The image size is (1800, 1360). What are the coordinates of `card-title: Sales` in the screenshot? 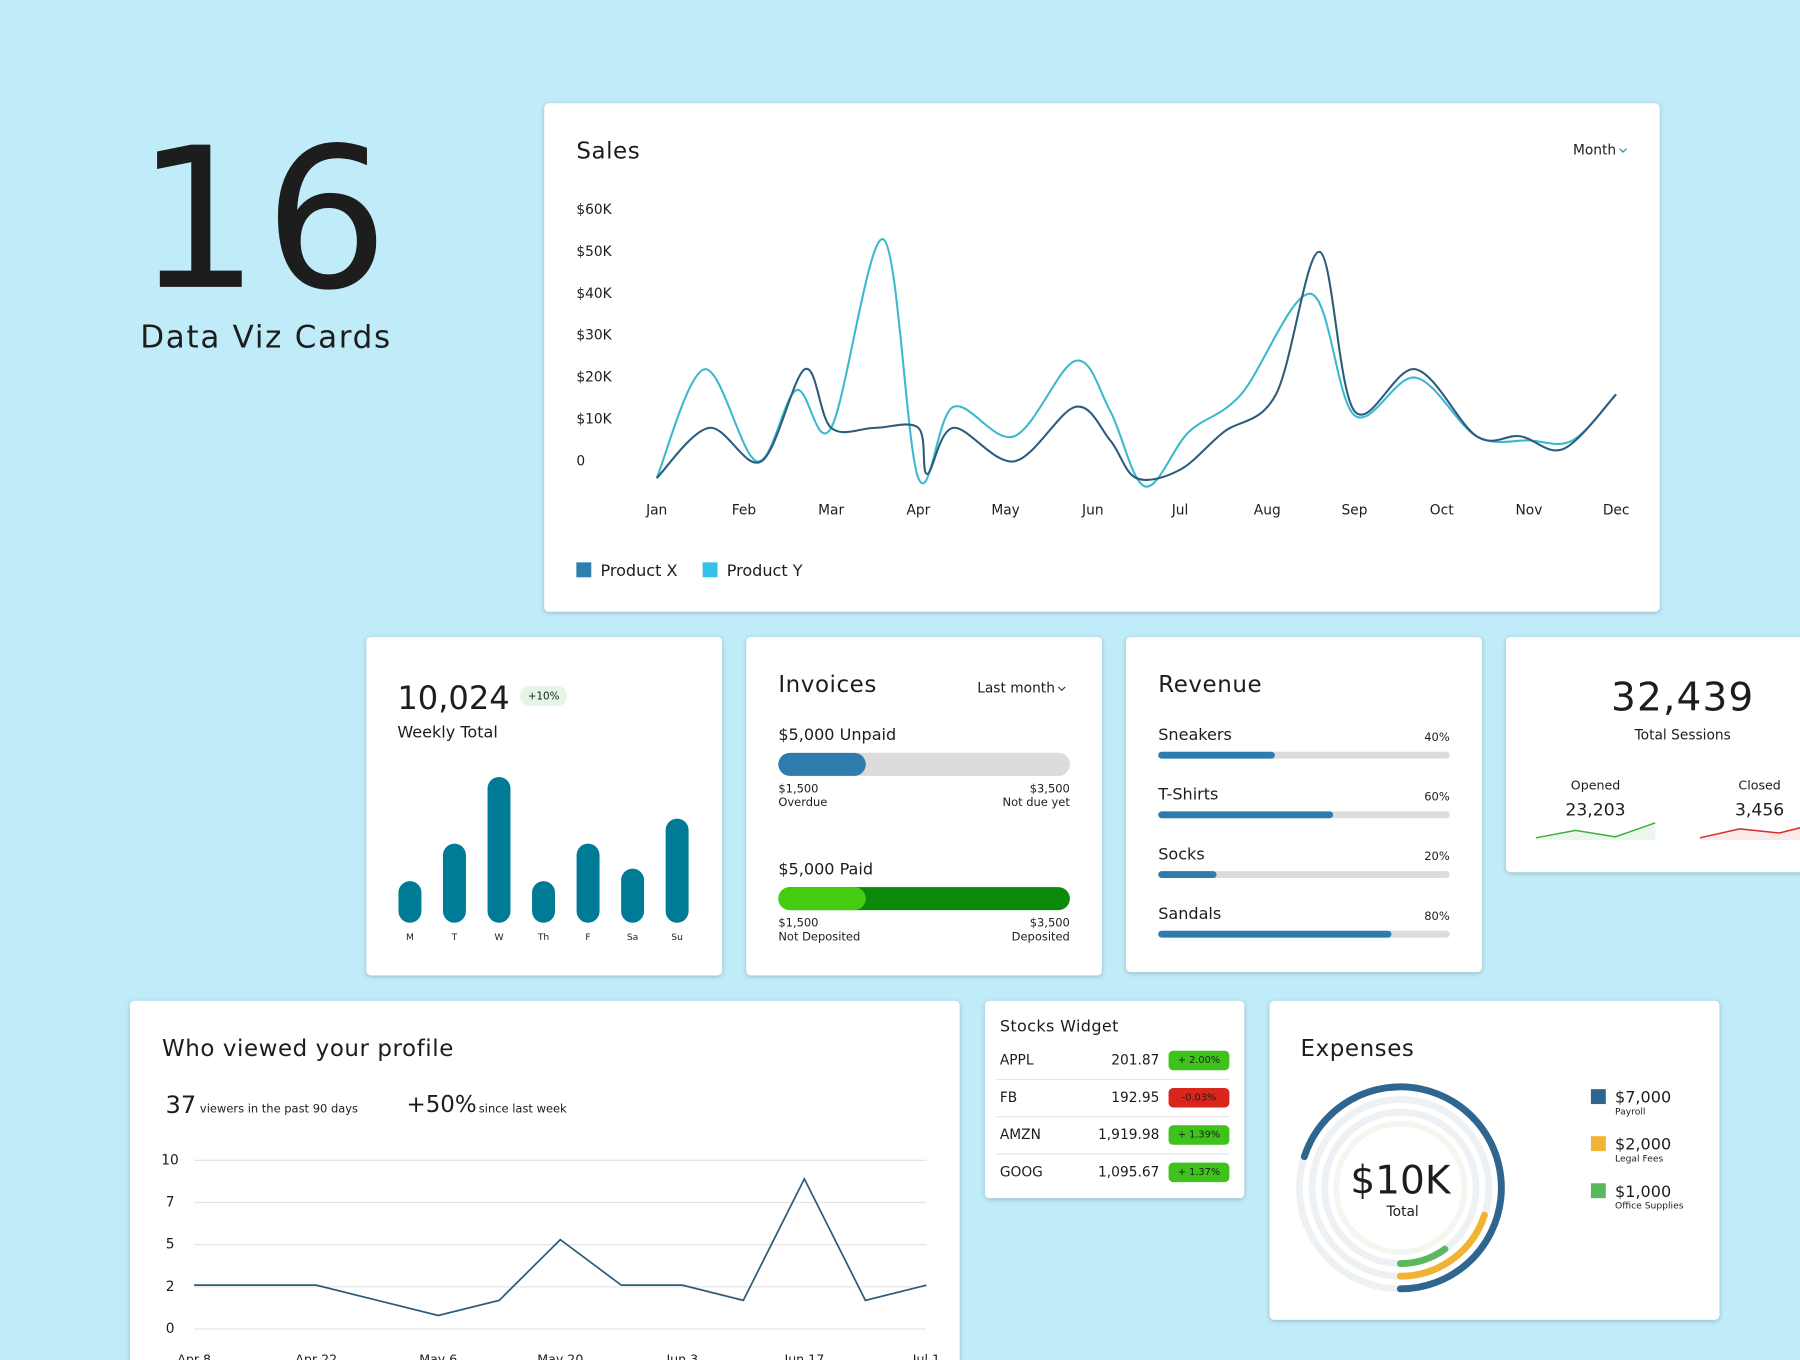 It's located at (608, 151).